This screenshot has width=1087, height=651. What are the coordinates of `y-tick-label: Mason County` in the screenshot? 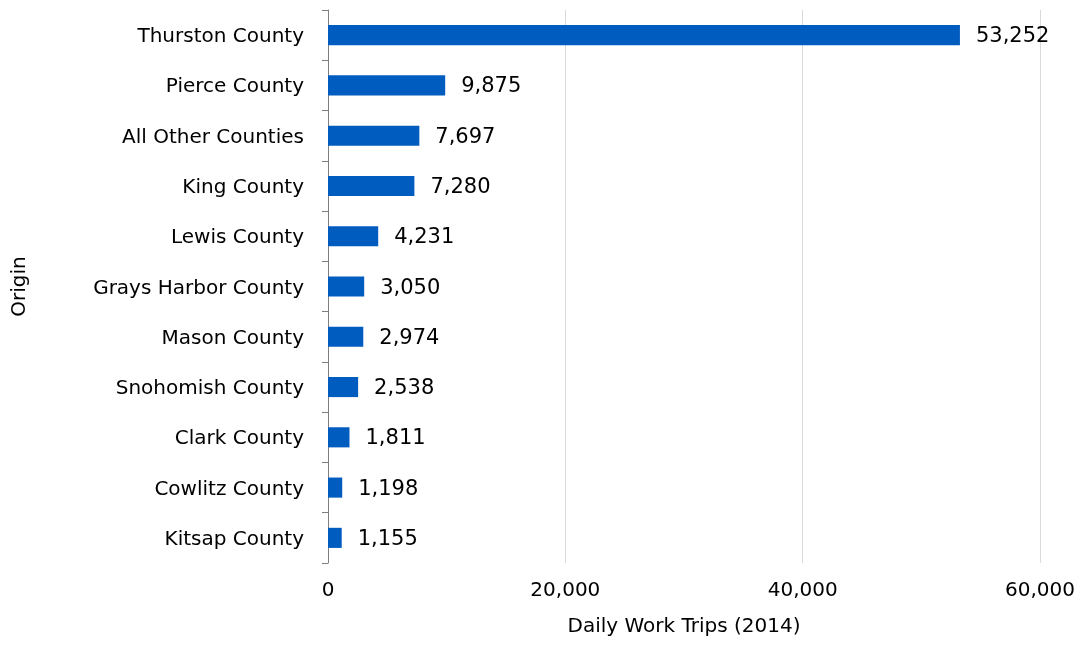 It's located at (233, 336).